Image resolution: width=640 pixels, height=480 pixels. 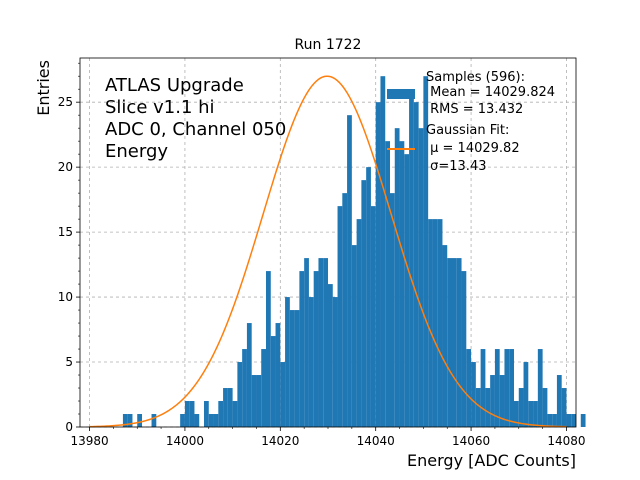 What do you see at coordinates (65, 297) in the screenshot?
I see `y-tick-label: 10` at bounding box center [65, 297].